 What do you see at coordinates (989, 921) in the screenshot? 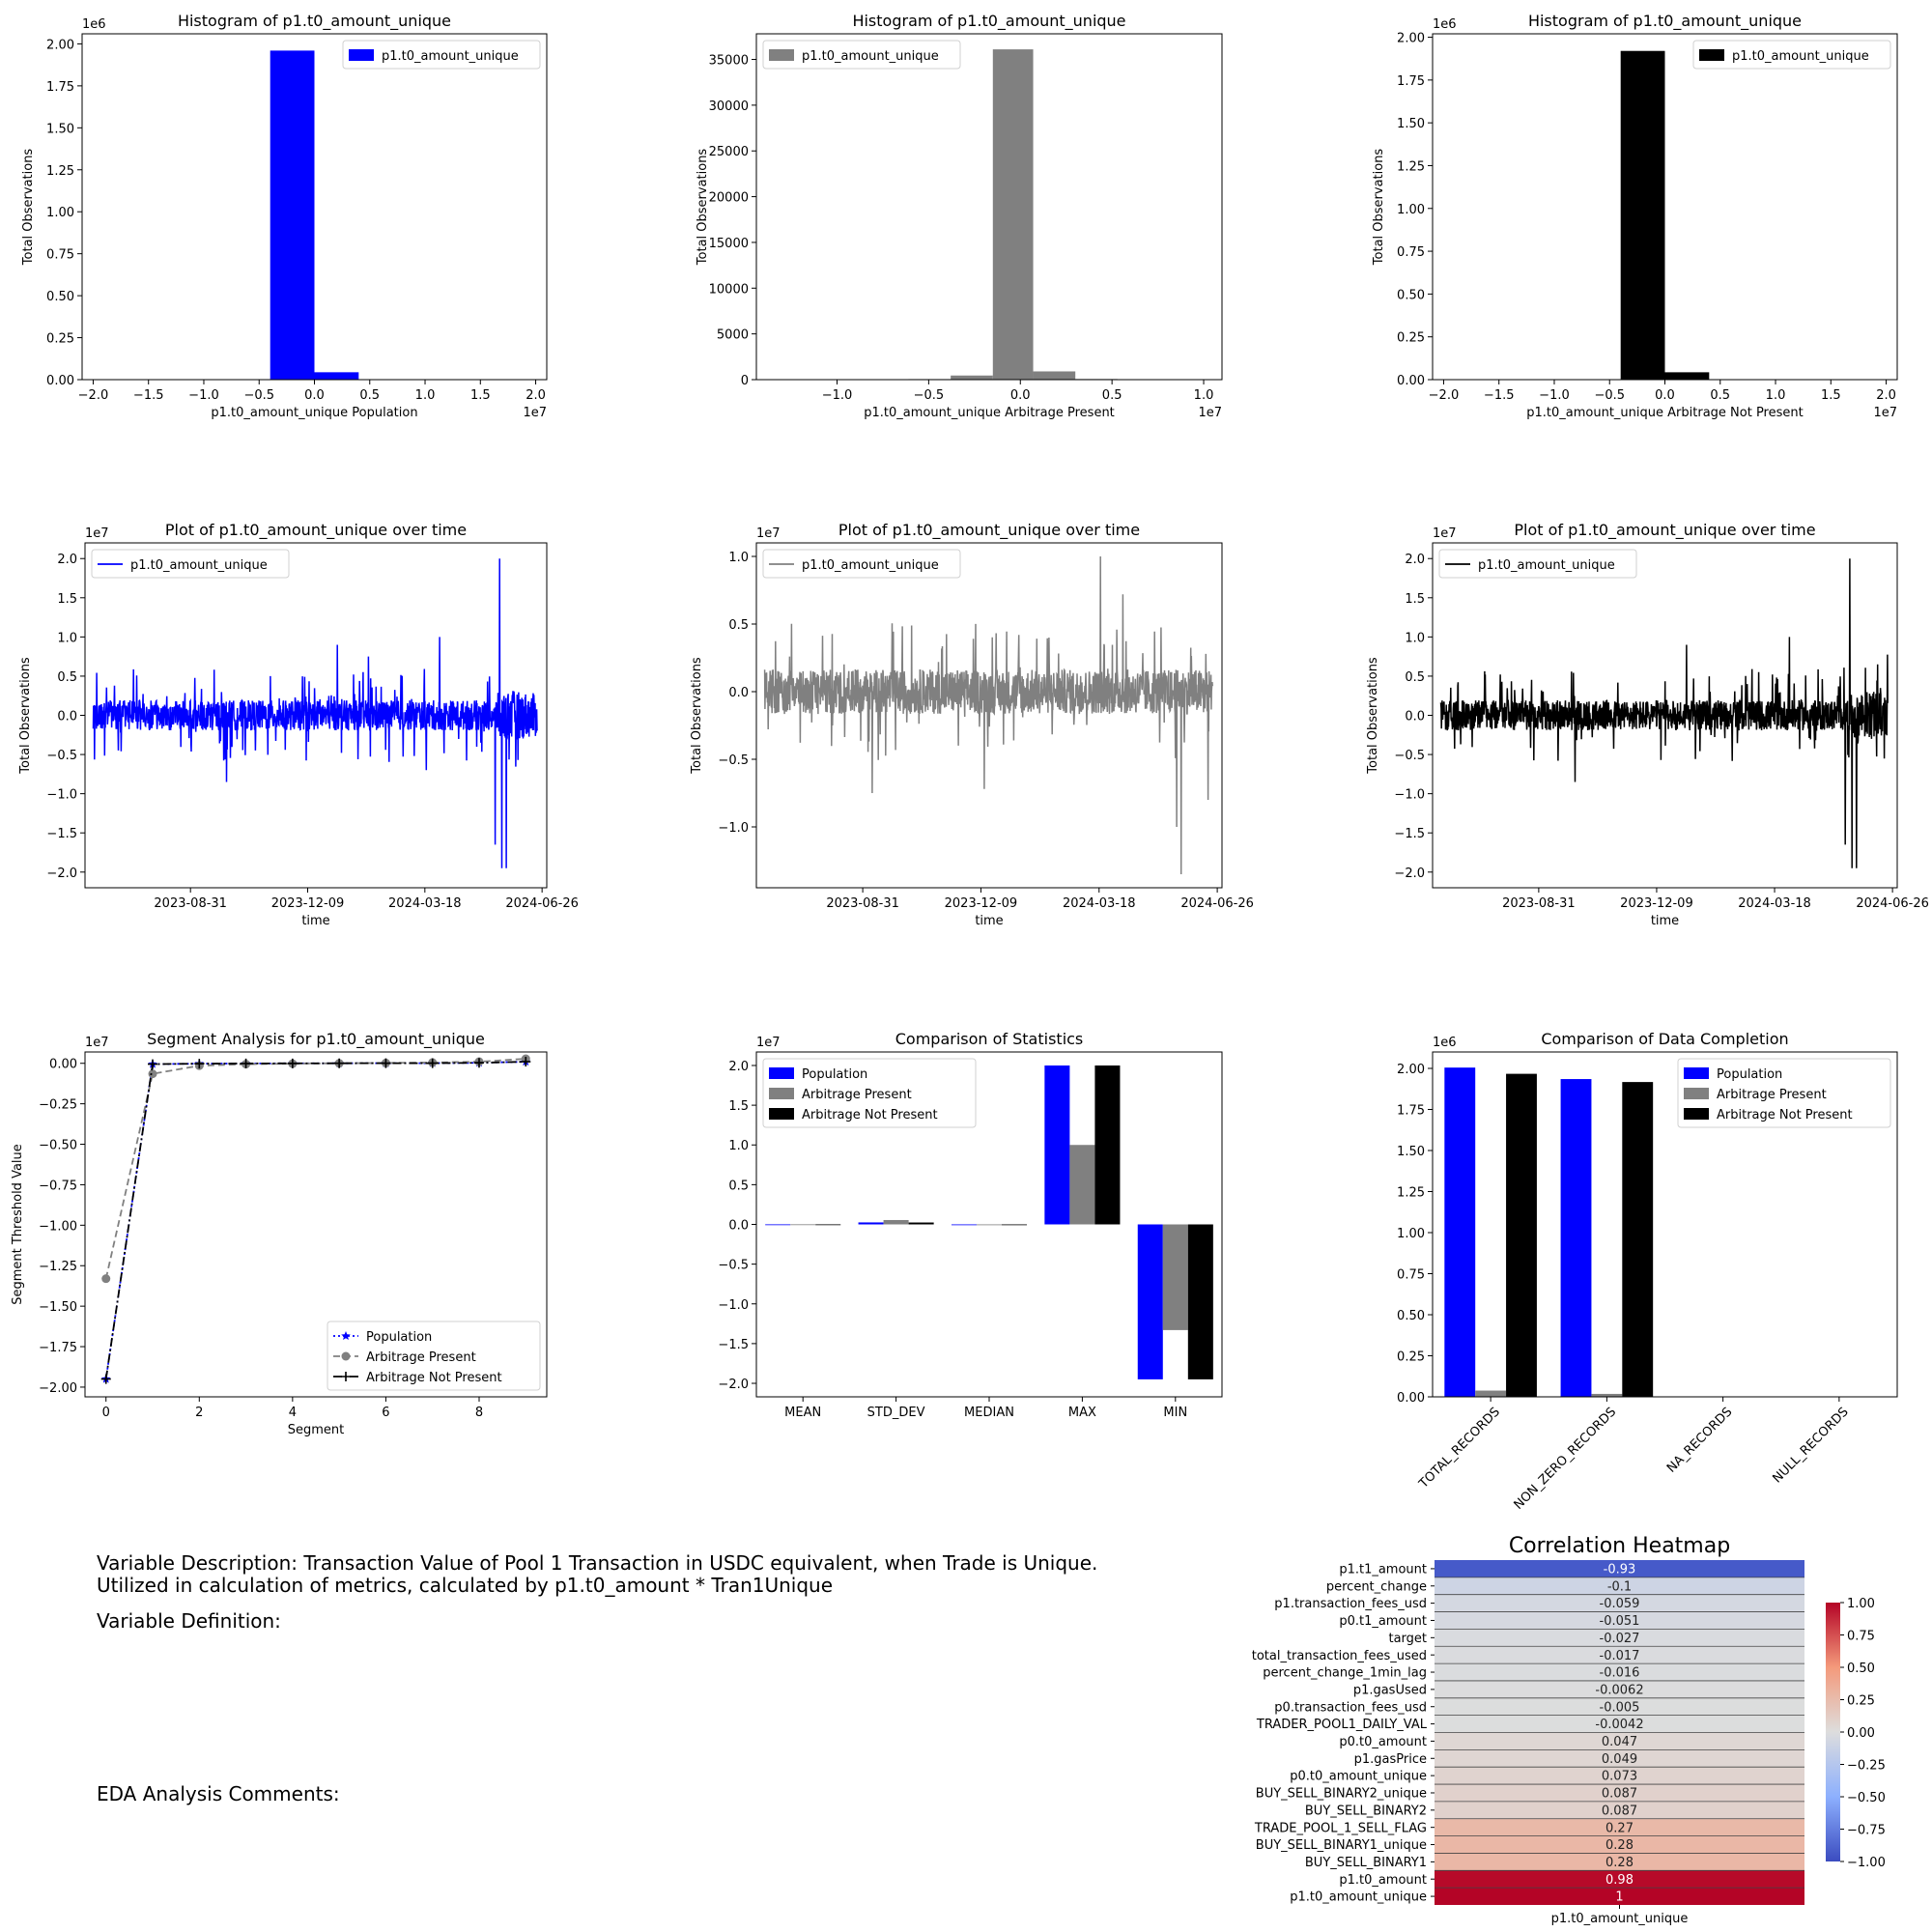
I see `x-axis-label: time` at bounding box center [989, 921].